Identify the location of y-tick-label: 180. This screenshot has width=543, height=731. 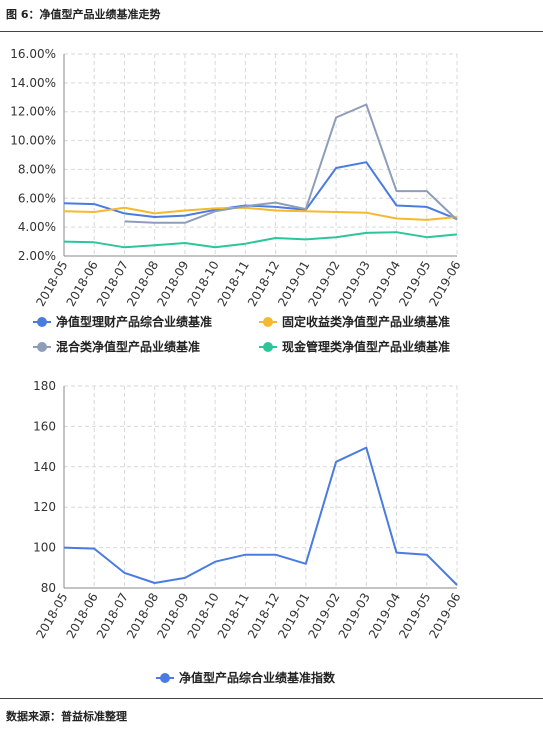
(44, 386).